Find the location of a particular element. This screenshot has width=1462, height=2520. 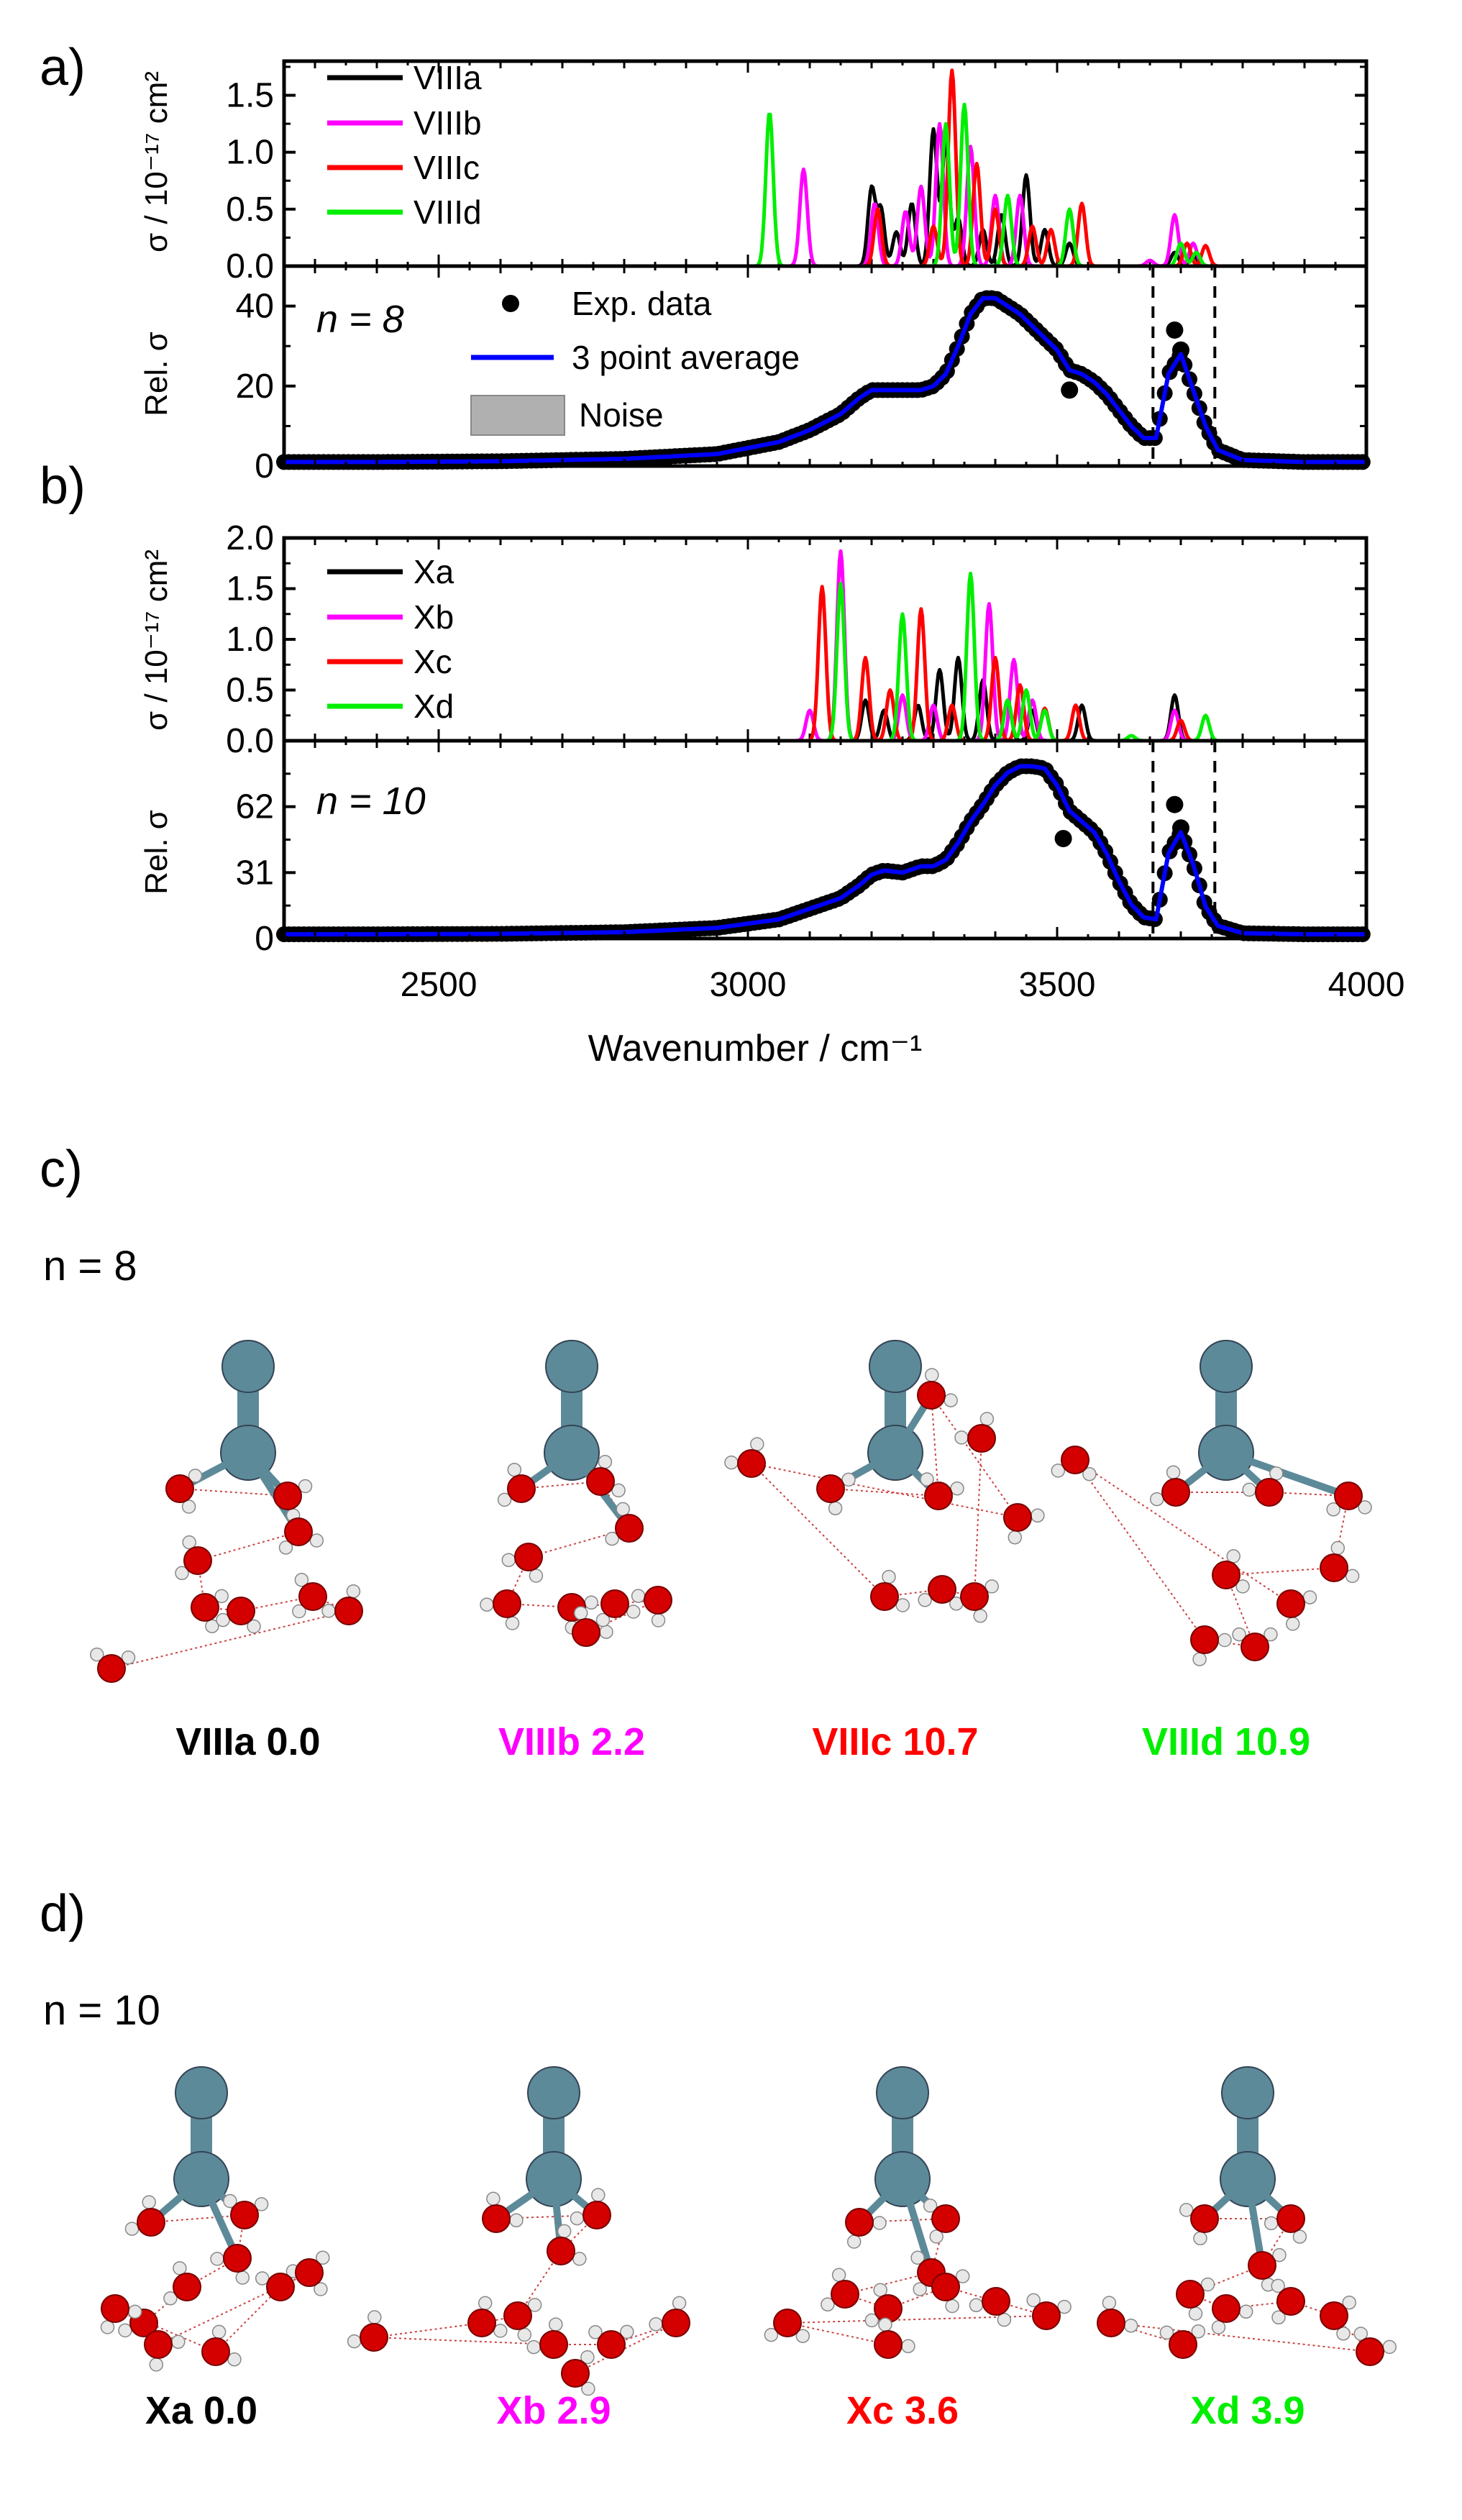

panel-label-a: a) is located at coordinates (63, 67).